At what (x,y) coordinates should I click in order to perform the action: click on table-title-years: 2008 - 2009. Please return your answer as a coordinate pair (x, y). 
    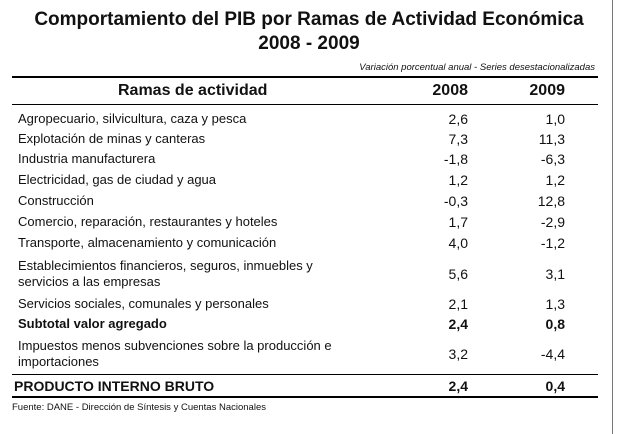
    Looking at the image, I should click on (309, 43).